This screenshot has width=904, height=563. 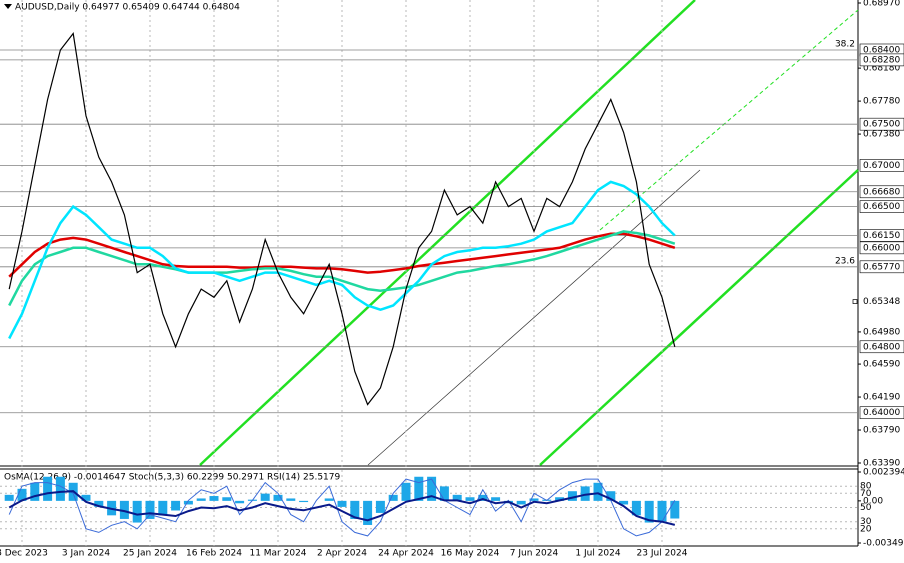 What do you see at coordinates (534, 554) in the screenshot?
I see `x-tick-label: 7 Jun 2024` at bounding box center [534, 554].